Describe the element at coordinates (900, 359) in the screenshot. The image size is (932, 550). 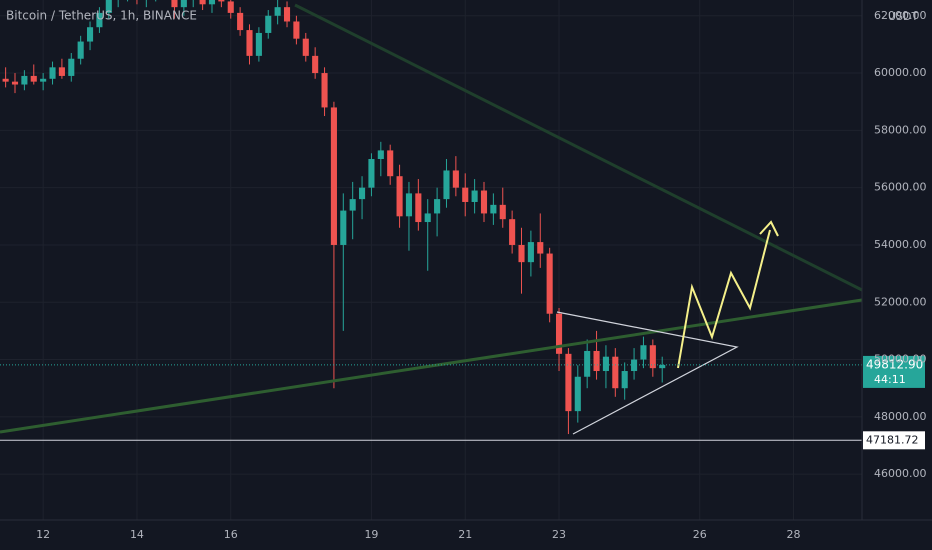
I see `y-tick-label: 50000.00` at that location.